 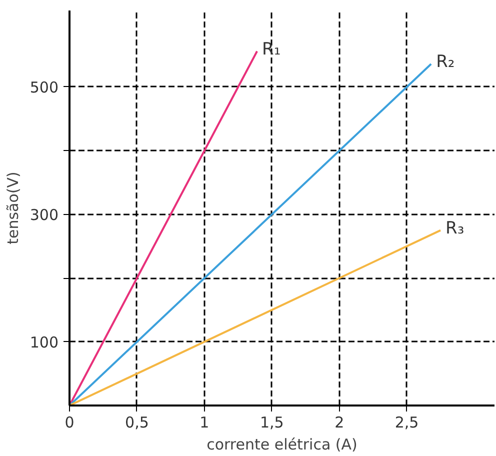 I want to click on x-tick-label: 1,5, so click(x=272, y=423).